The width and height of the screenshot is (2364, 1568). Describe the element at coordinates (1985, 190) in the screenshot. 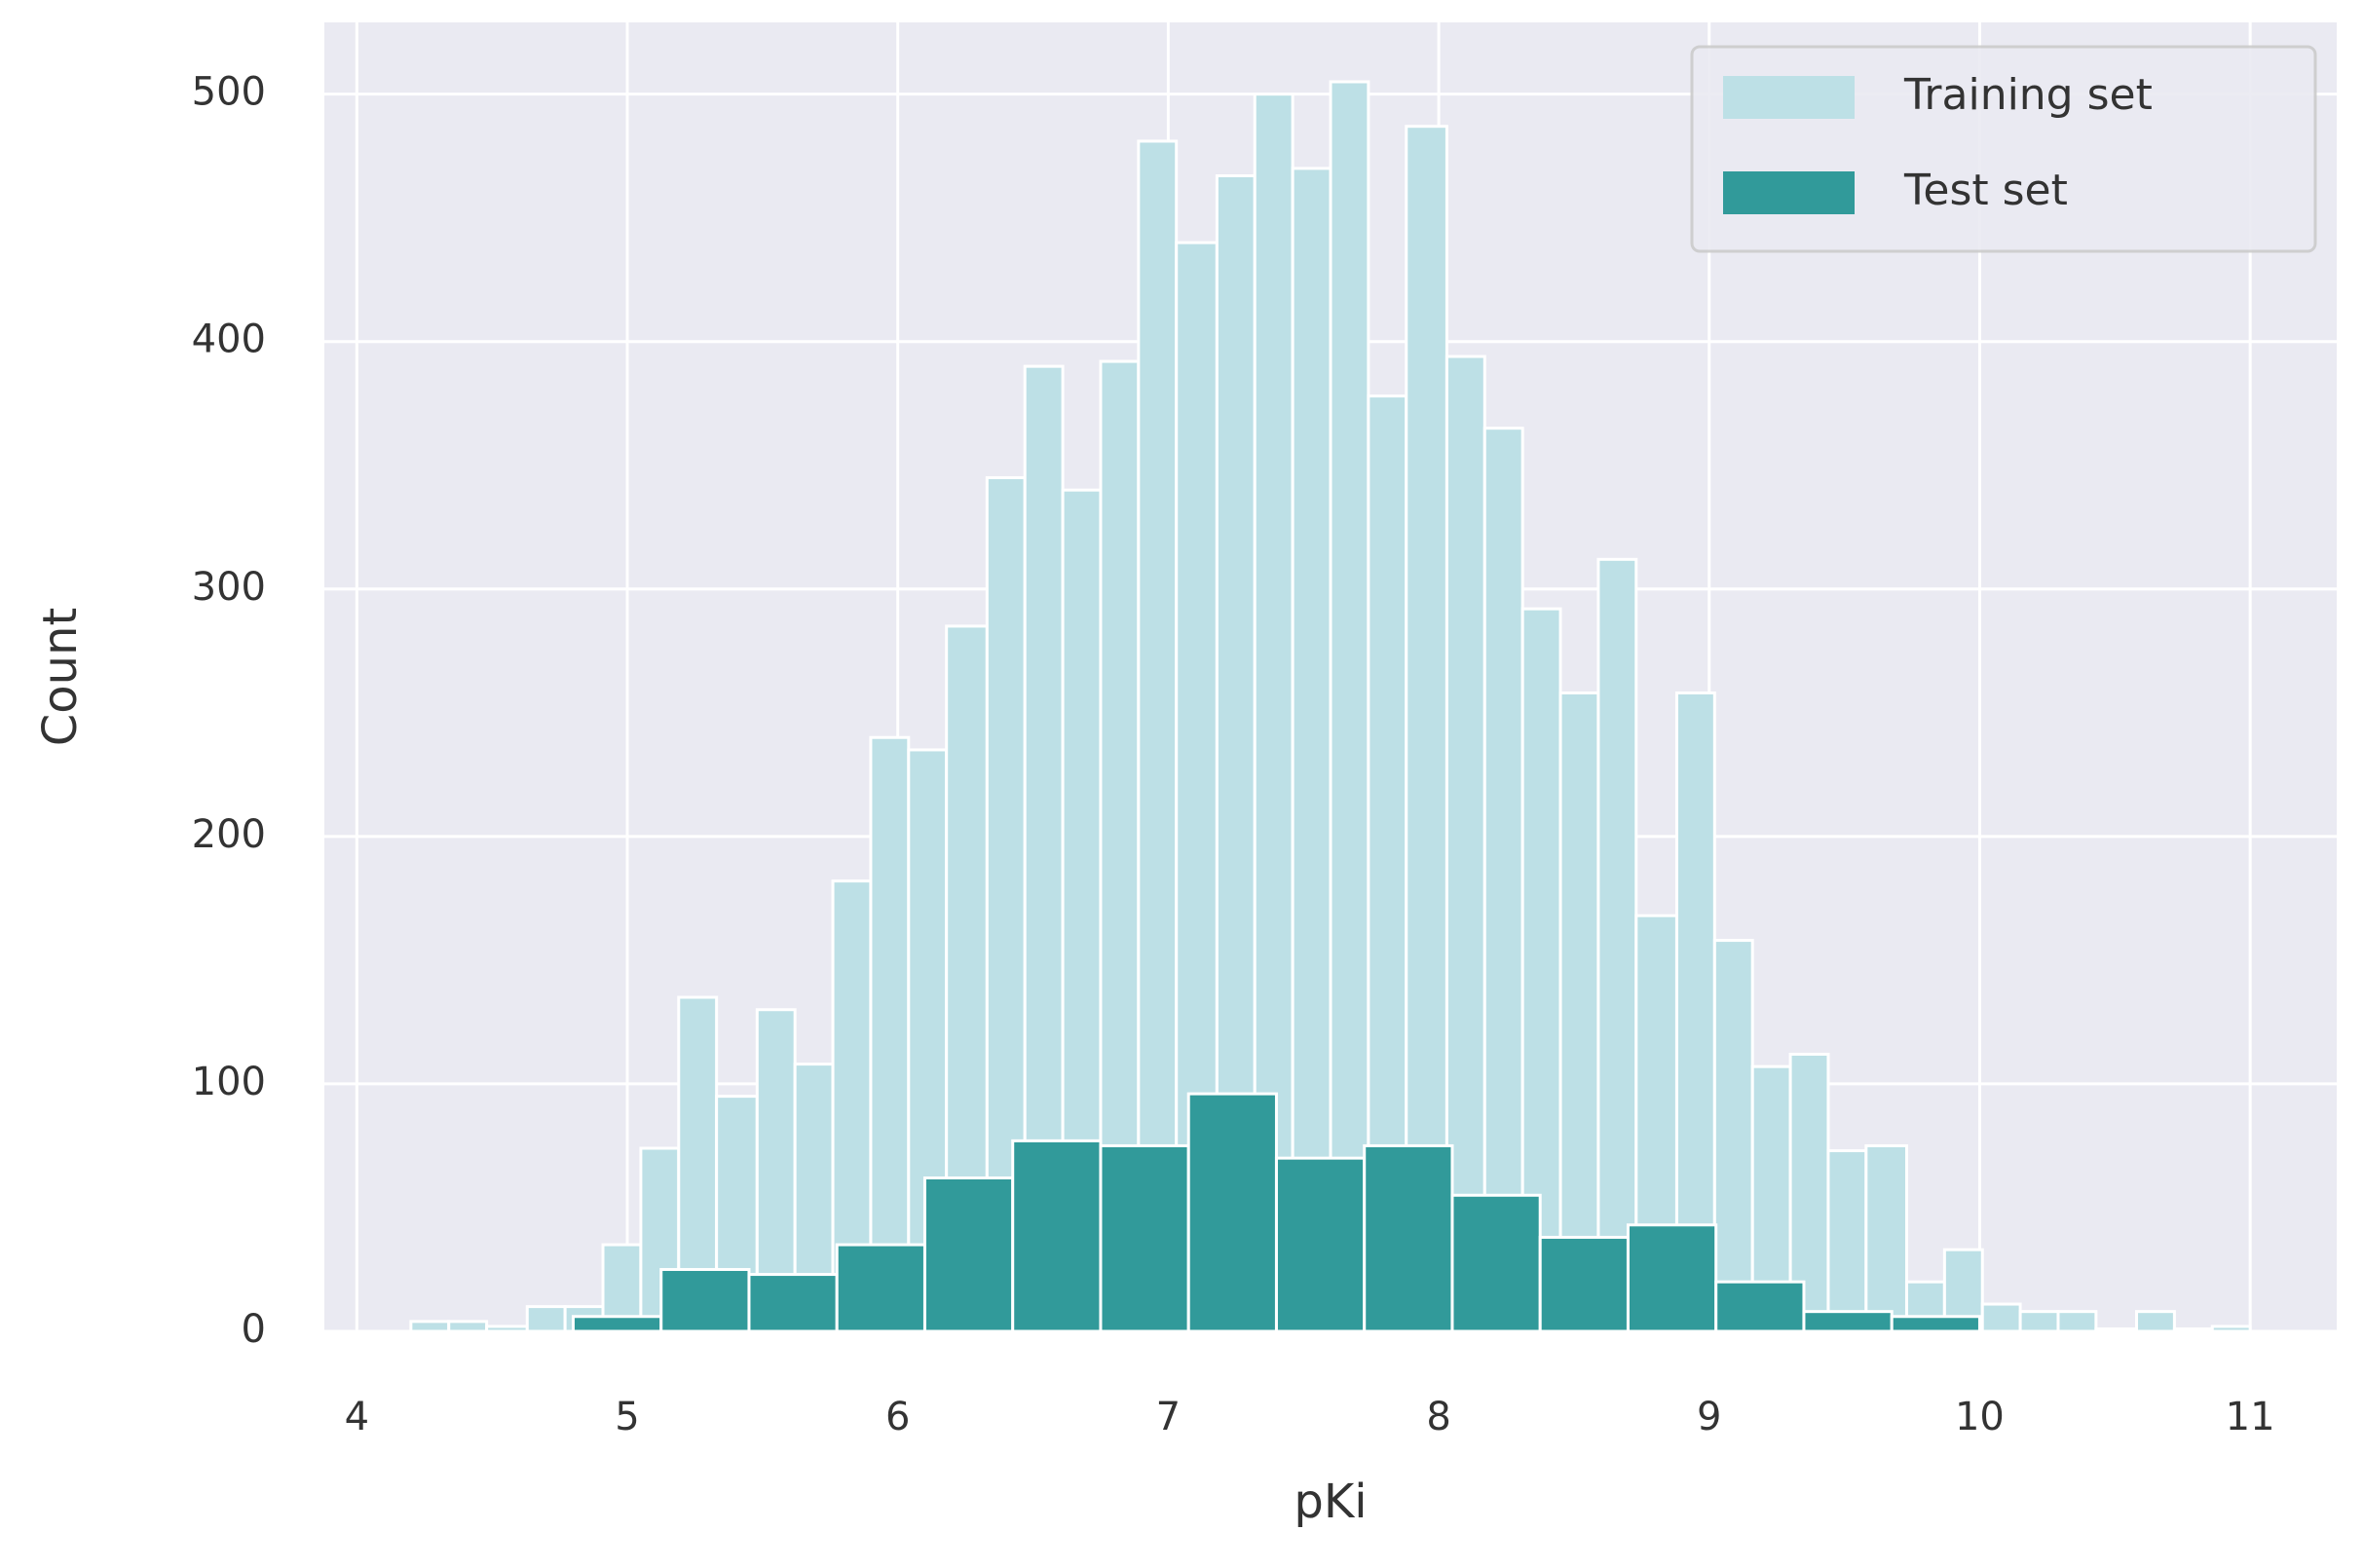

I see `legend-label: Test set` at that location.